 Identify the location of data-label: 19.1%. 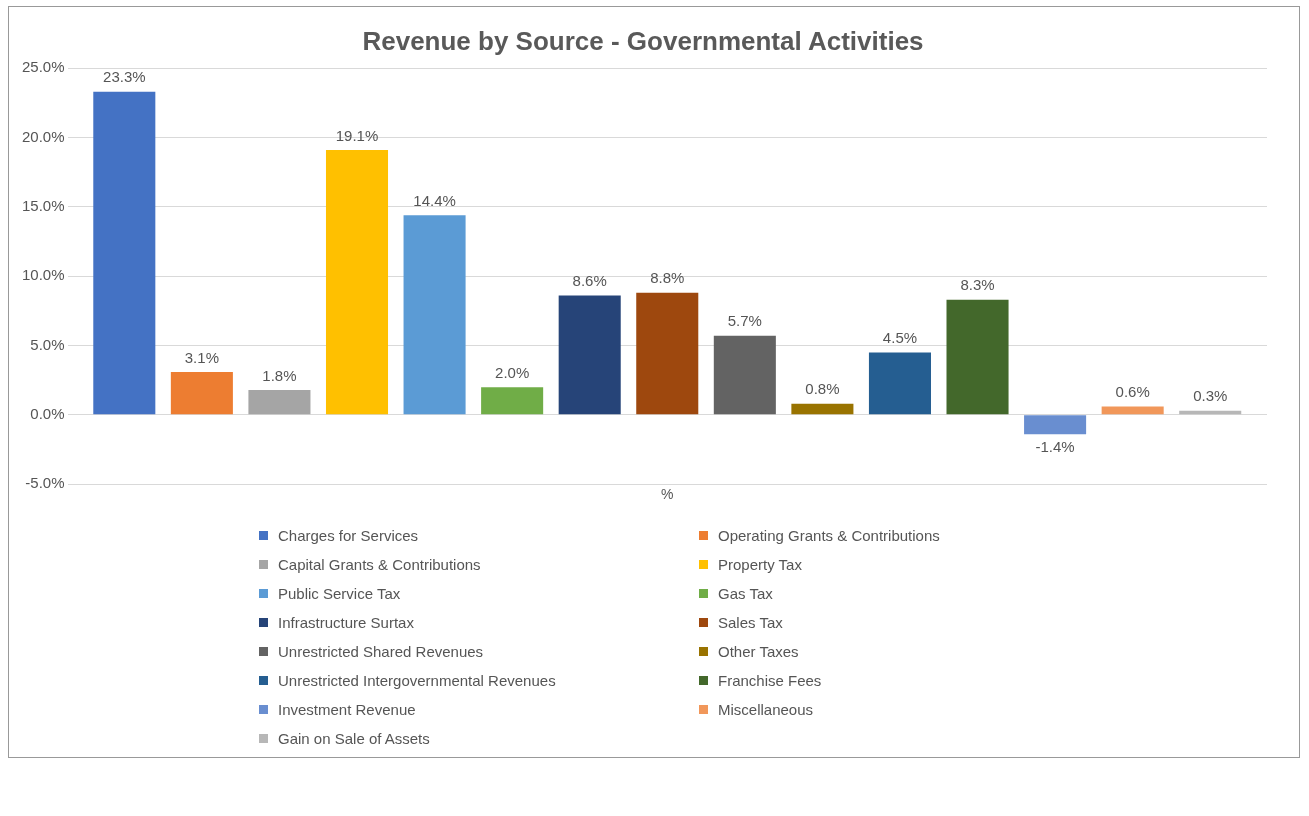
(357, 135).